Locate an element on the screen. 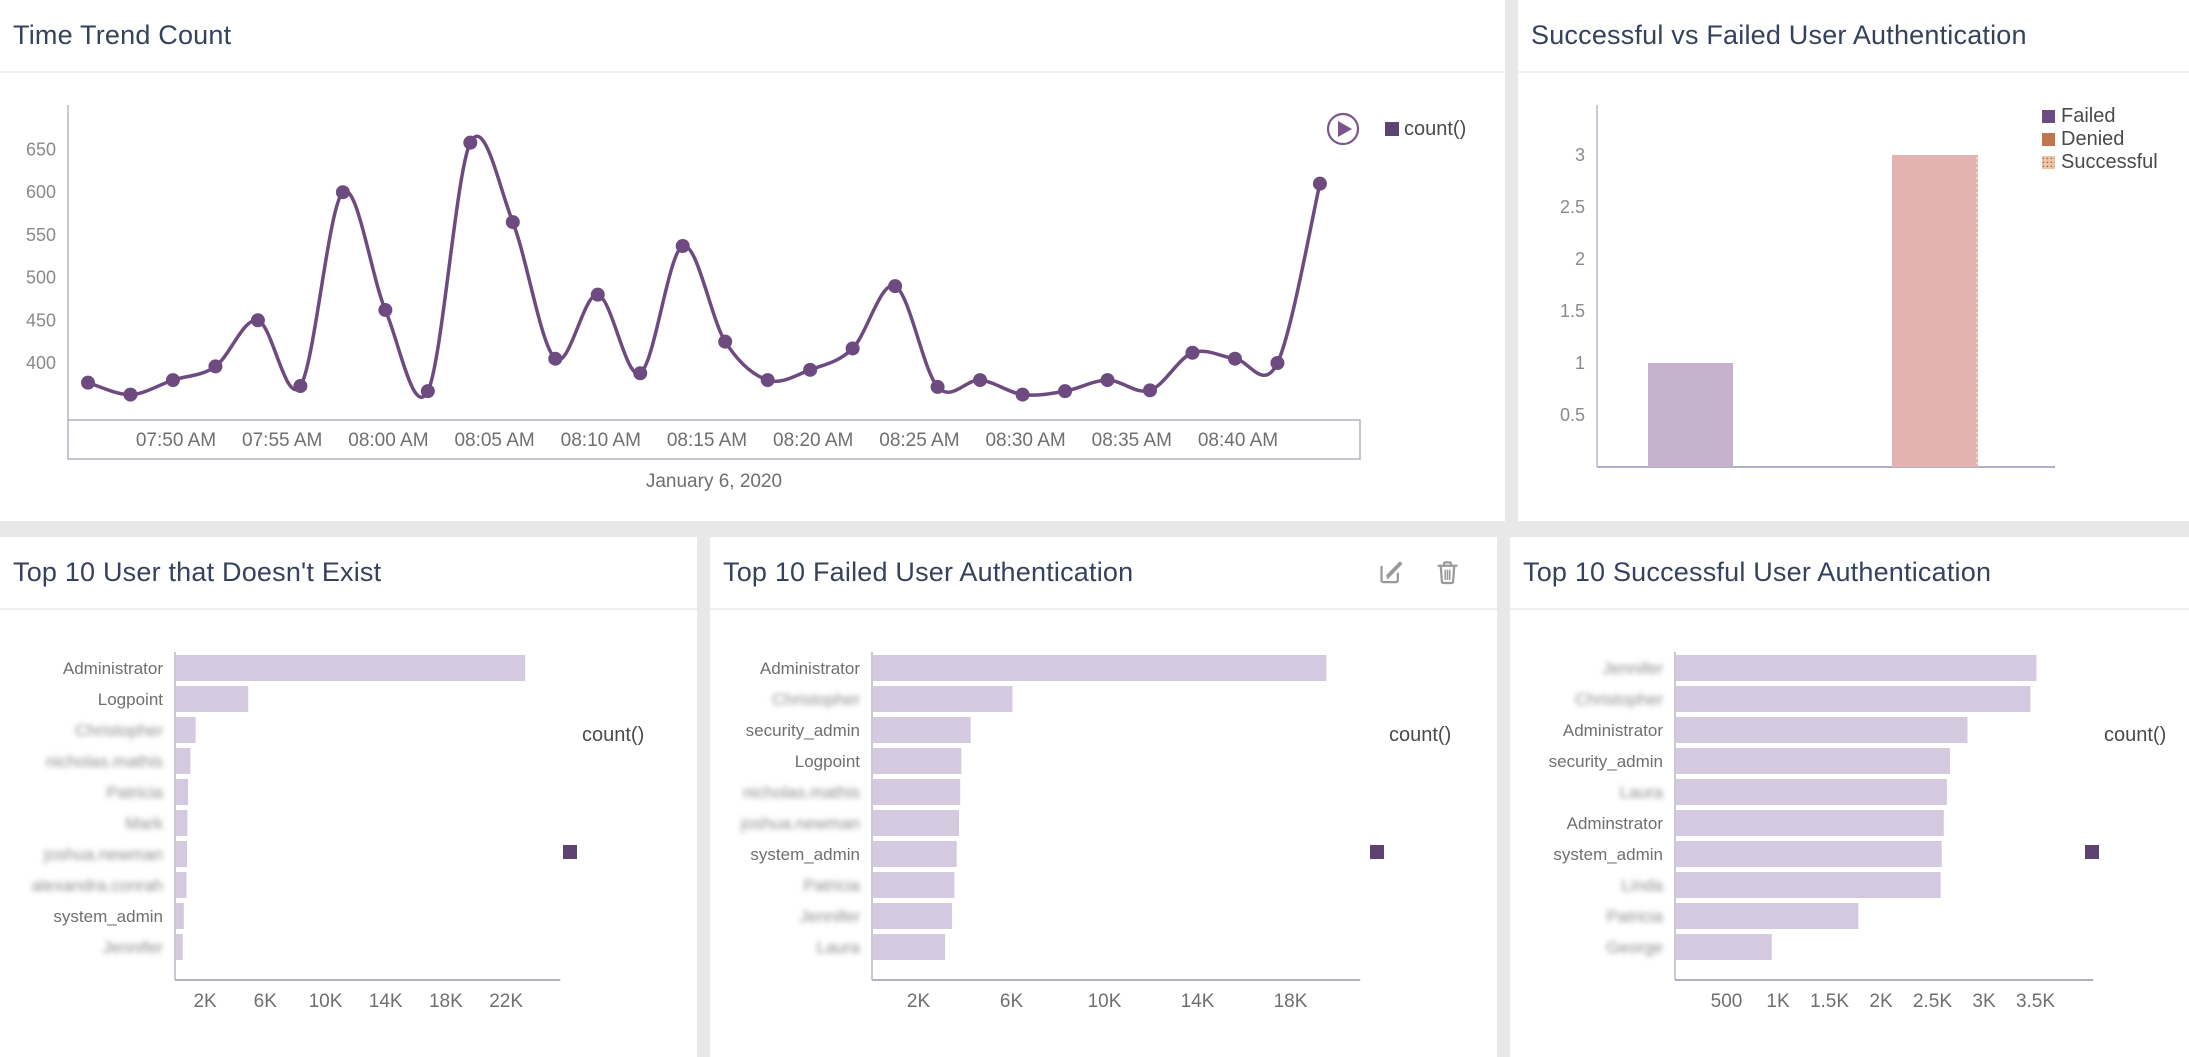 The image size is (2189, 1057). hbar-label-2: security_admin is located at coordinates (803, 730).